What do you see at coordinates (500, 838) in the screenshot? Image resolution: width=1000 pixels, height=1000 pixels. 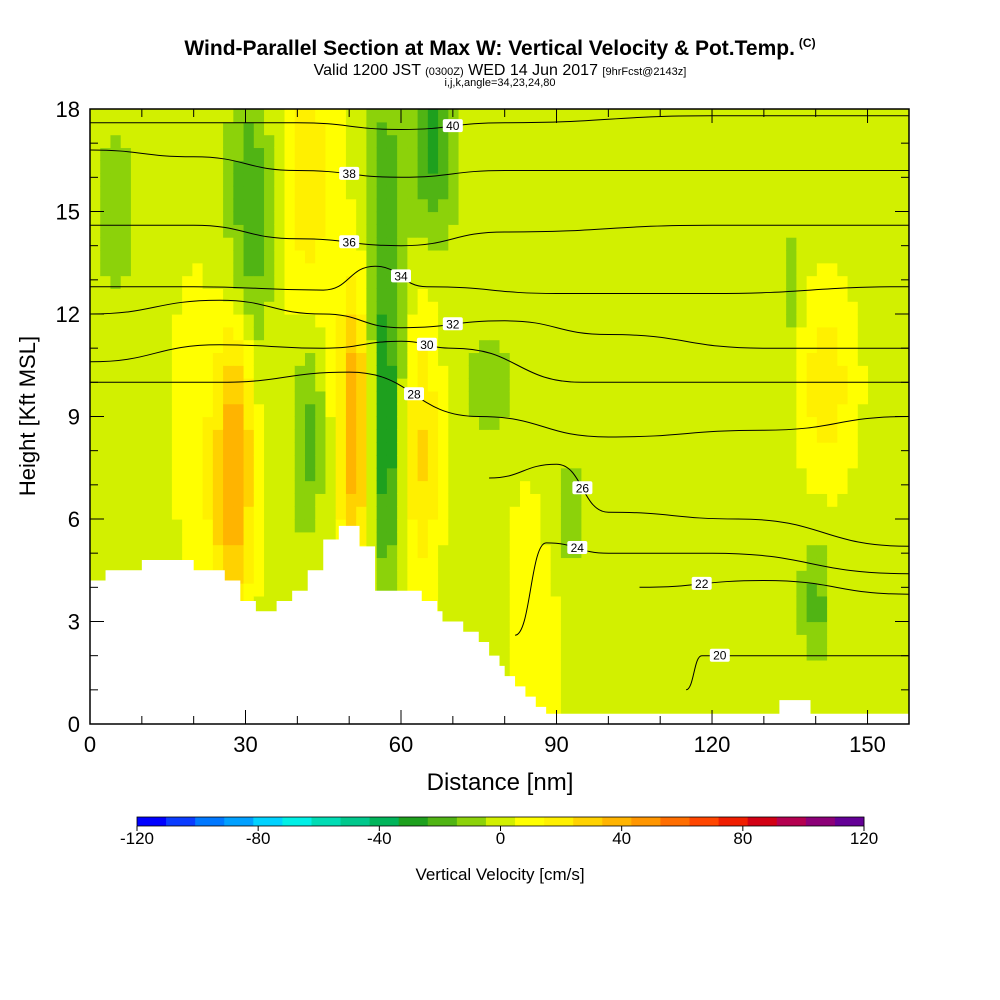 I see `colorbar-tick-label: 0` at bounding box center [500, 838].